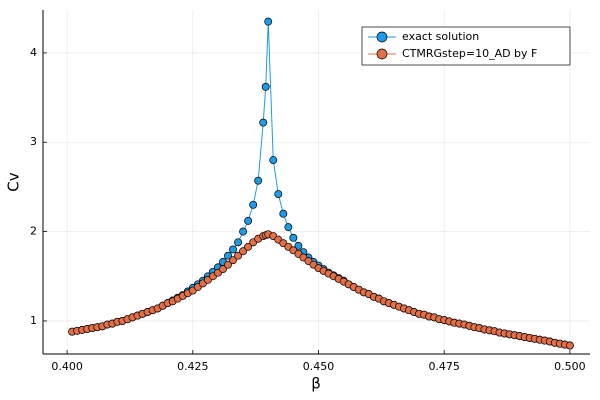 This screenshot has height=400, width=600. I want to click on x-tick-label: 0.400, so click(67, 366).